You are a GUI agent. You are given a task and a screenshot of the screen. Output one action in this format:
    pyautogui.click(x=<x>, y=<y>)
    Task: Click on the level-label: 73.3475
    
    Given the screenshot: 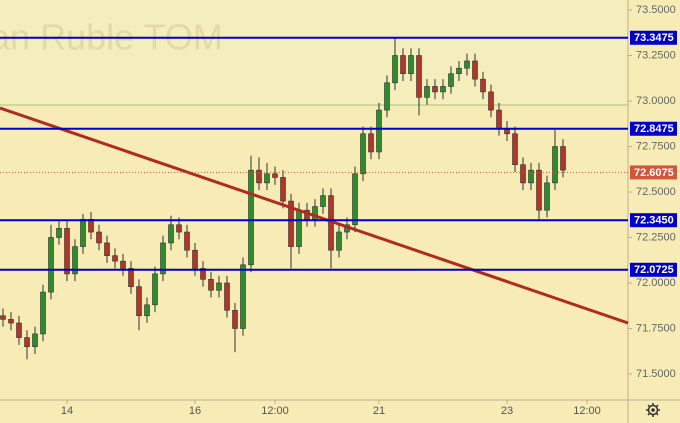 What is the action you would take?
    pyautogui.click(x=654, y=38)
    